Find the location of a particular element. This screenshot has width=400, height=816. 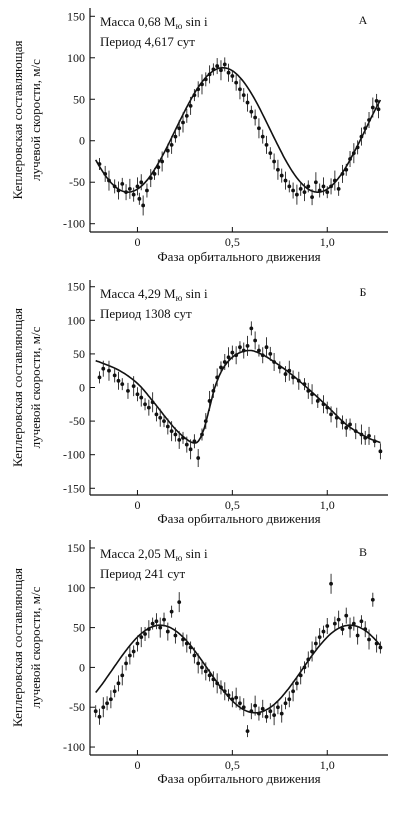

panel-label: A is located at coordinates (363, 20).